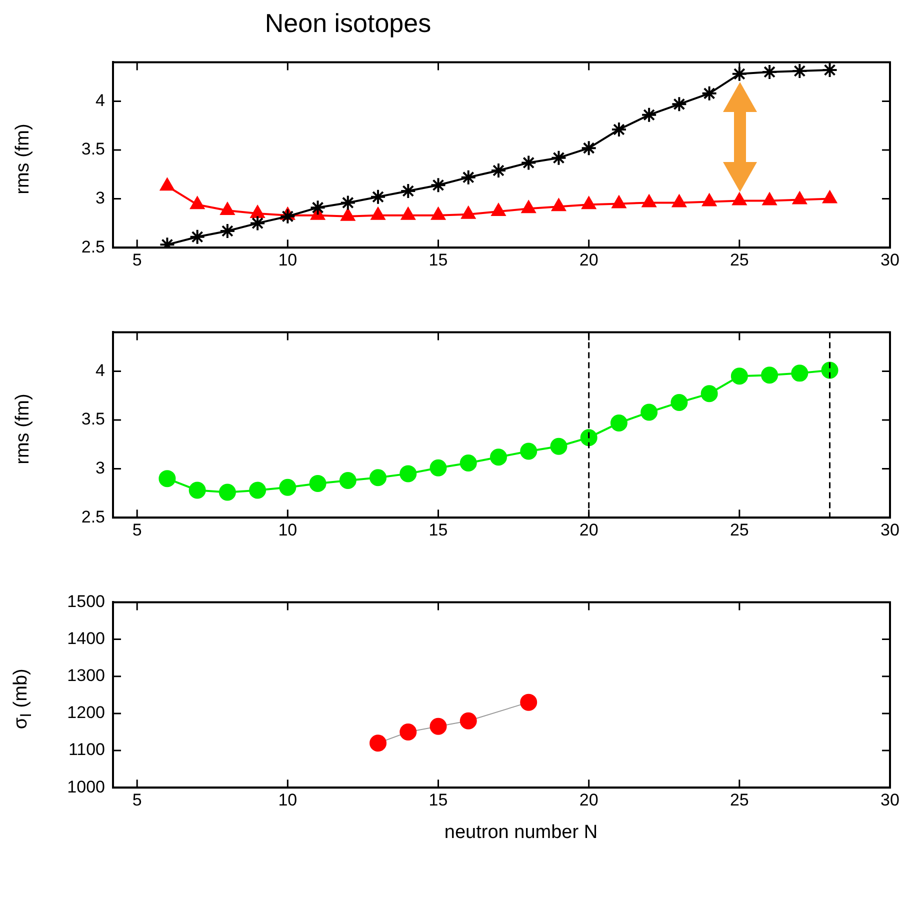  Describe the element at coordinates (521, 833) in the screenshot. I see `x-axis-title: neutron number N` at that location.